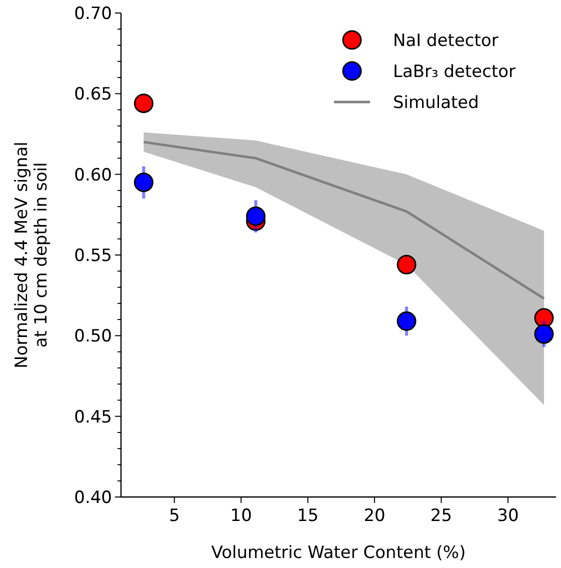  What do you see at coordinates (93, 94) in the screenshot?
I see `y-tick-label: 0.65` at bounding box center [93, 94].